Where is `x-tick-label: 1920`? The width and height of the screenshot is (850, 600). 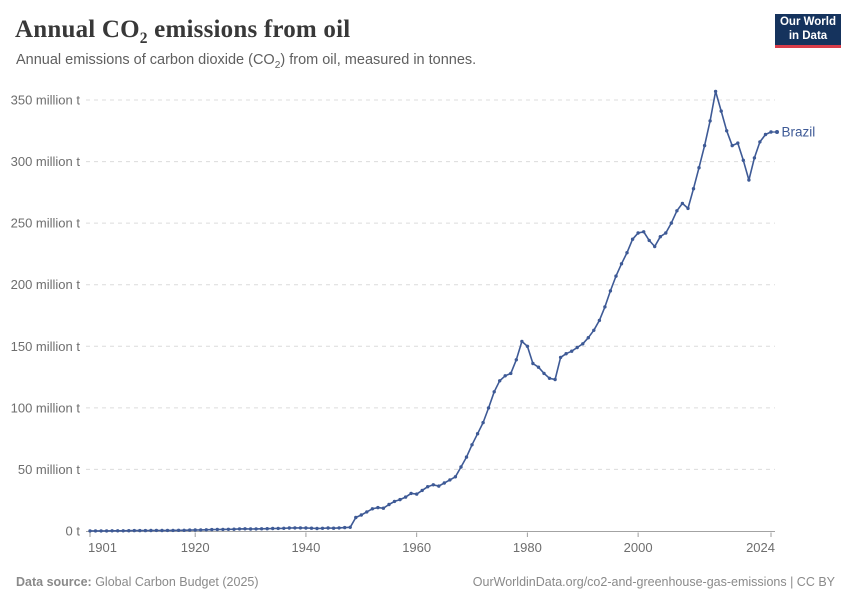 x-tick-label: 1920 is located at coordinates (195, 547).